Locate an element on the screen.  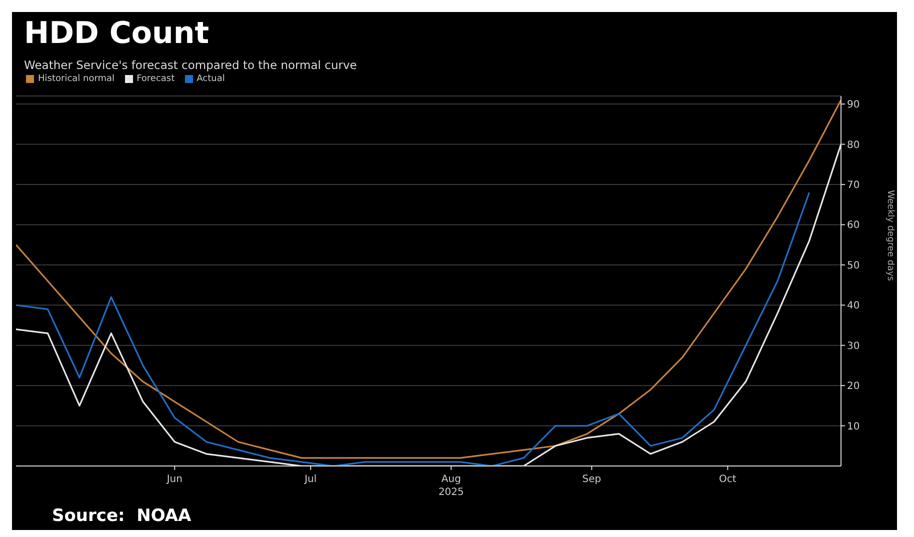
y-tick-label: 30 is located at coordinates (853, 346).